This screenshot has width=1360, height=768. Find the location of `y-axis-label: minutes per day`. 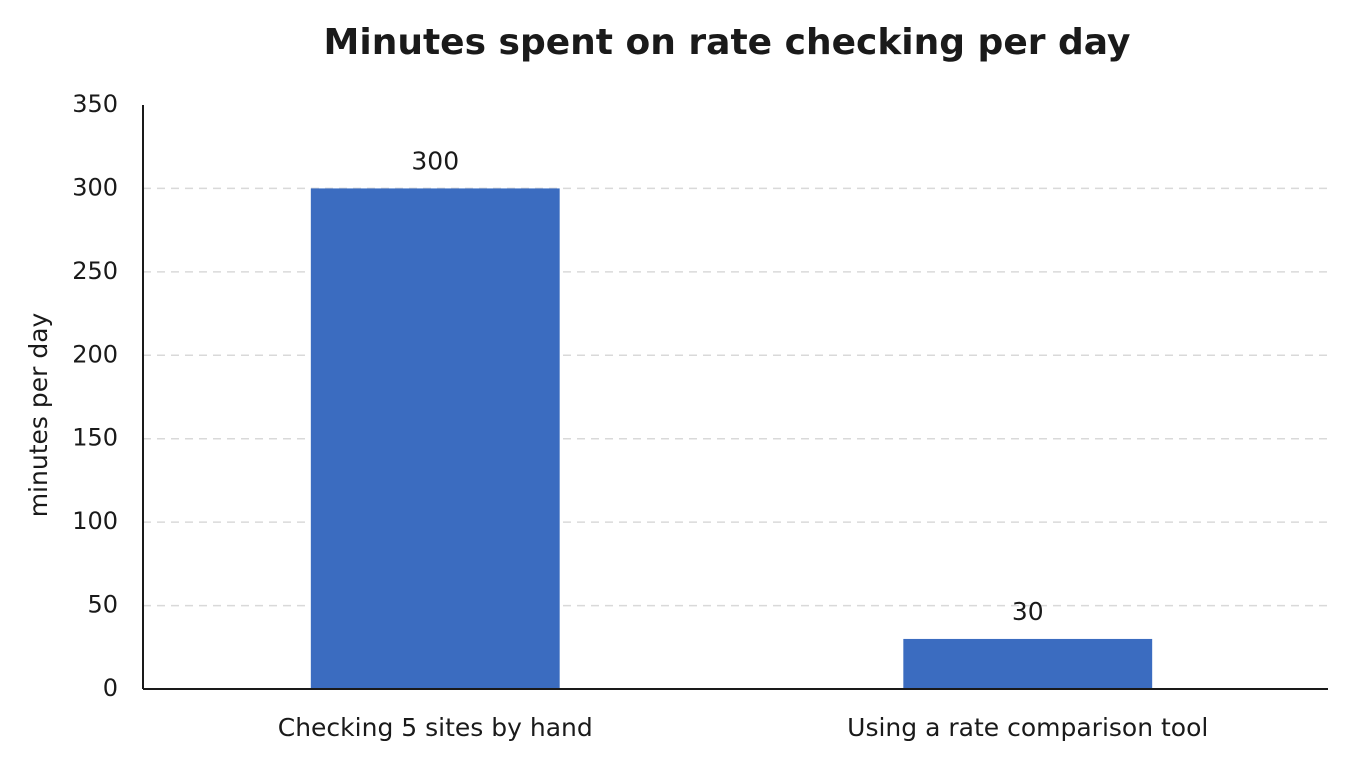

y-axis-label: minutes per day is located at coordinates (38, 414).